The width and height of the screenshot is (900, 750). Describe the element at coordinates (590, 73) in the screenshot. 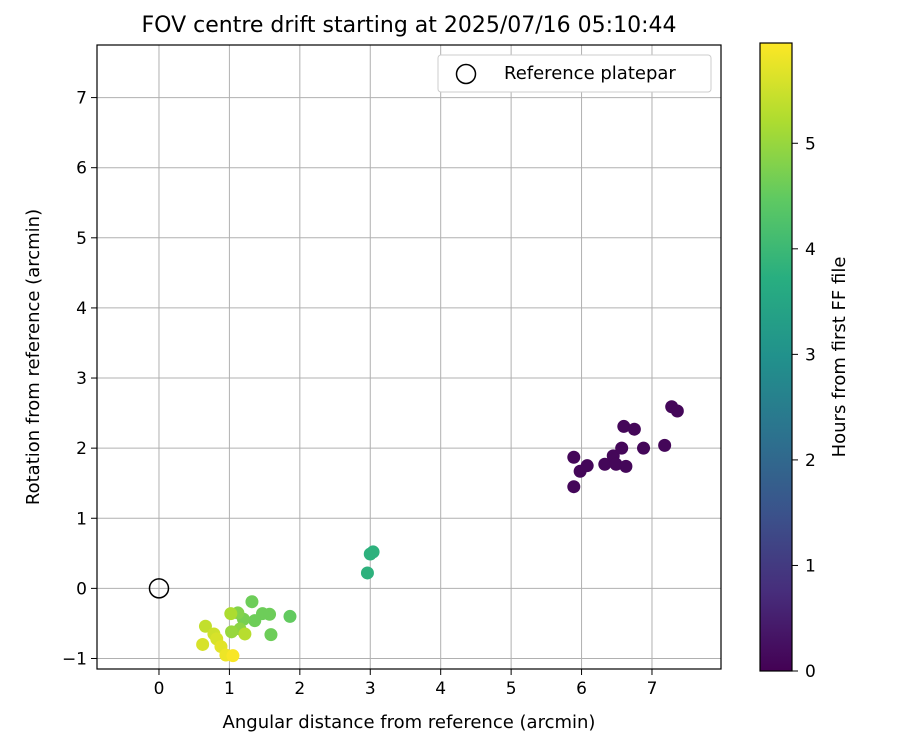

I see `legend-entry-reference: Reference platepar` at that location.